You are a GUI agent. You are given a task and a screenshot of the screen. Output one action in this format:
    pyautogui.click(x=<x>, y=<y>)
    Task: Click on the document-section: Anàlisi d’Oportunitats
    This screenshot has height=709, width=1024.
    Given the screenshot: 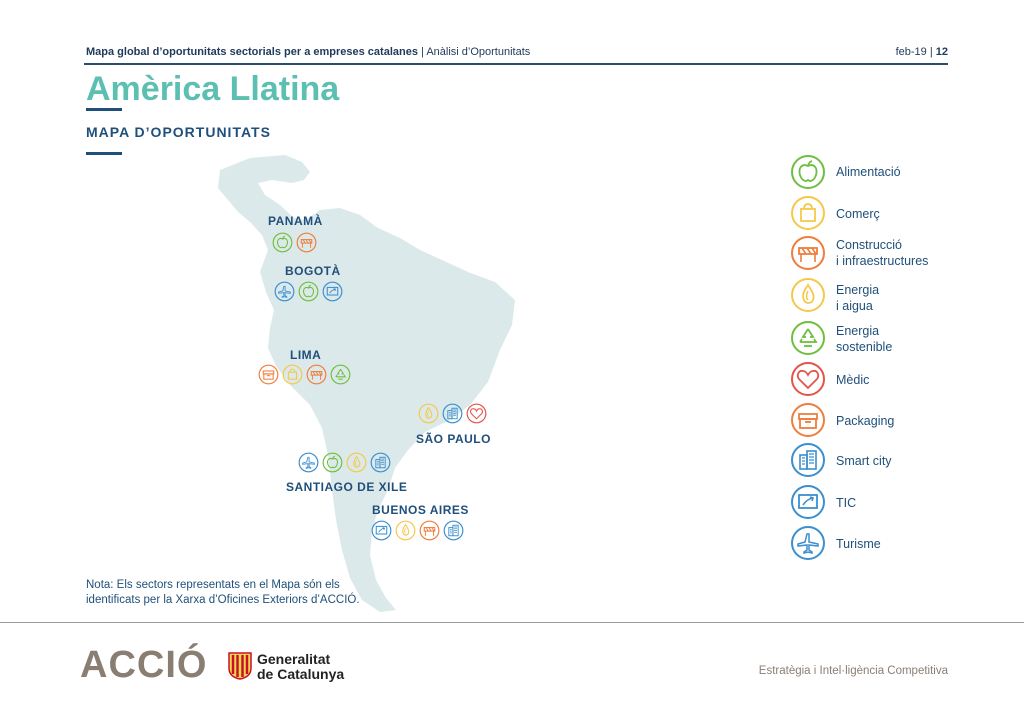 What is the action you would take?
    pyautogui.click(x=478, y=52)
    